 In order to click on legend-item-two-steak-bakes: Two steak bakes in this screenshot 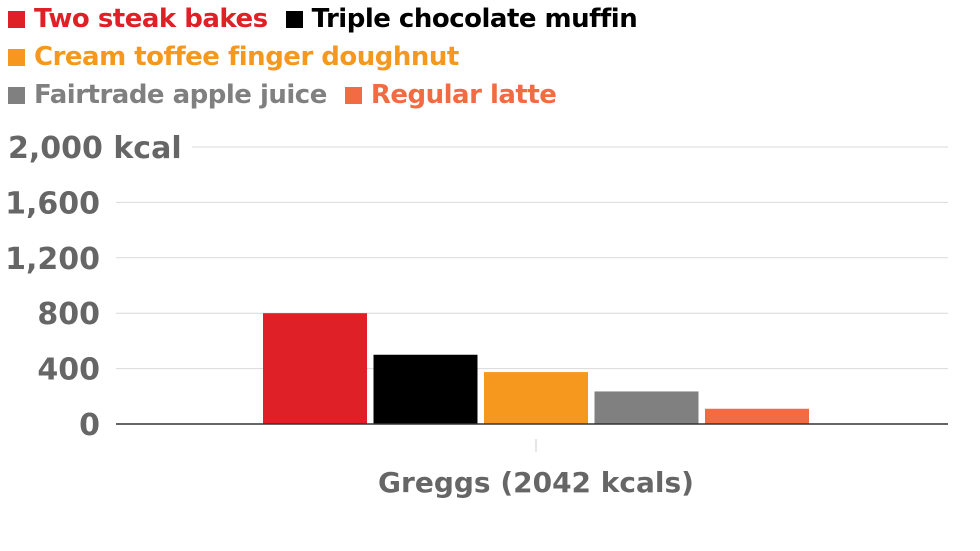, I will do `click(138, 19)`.